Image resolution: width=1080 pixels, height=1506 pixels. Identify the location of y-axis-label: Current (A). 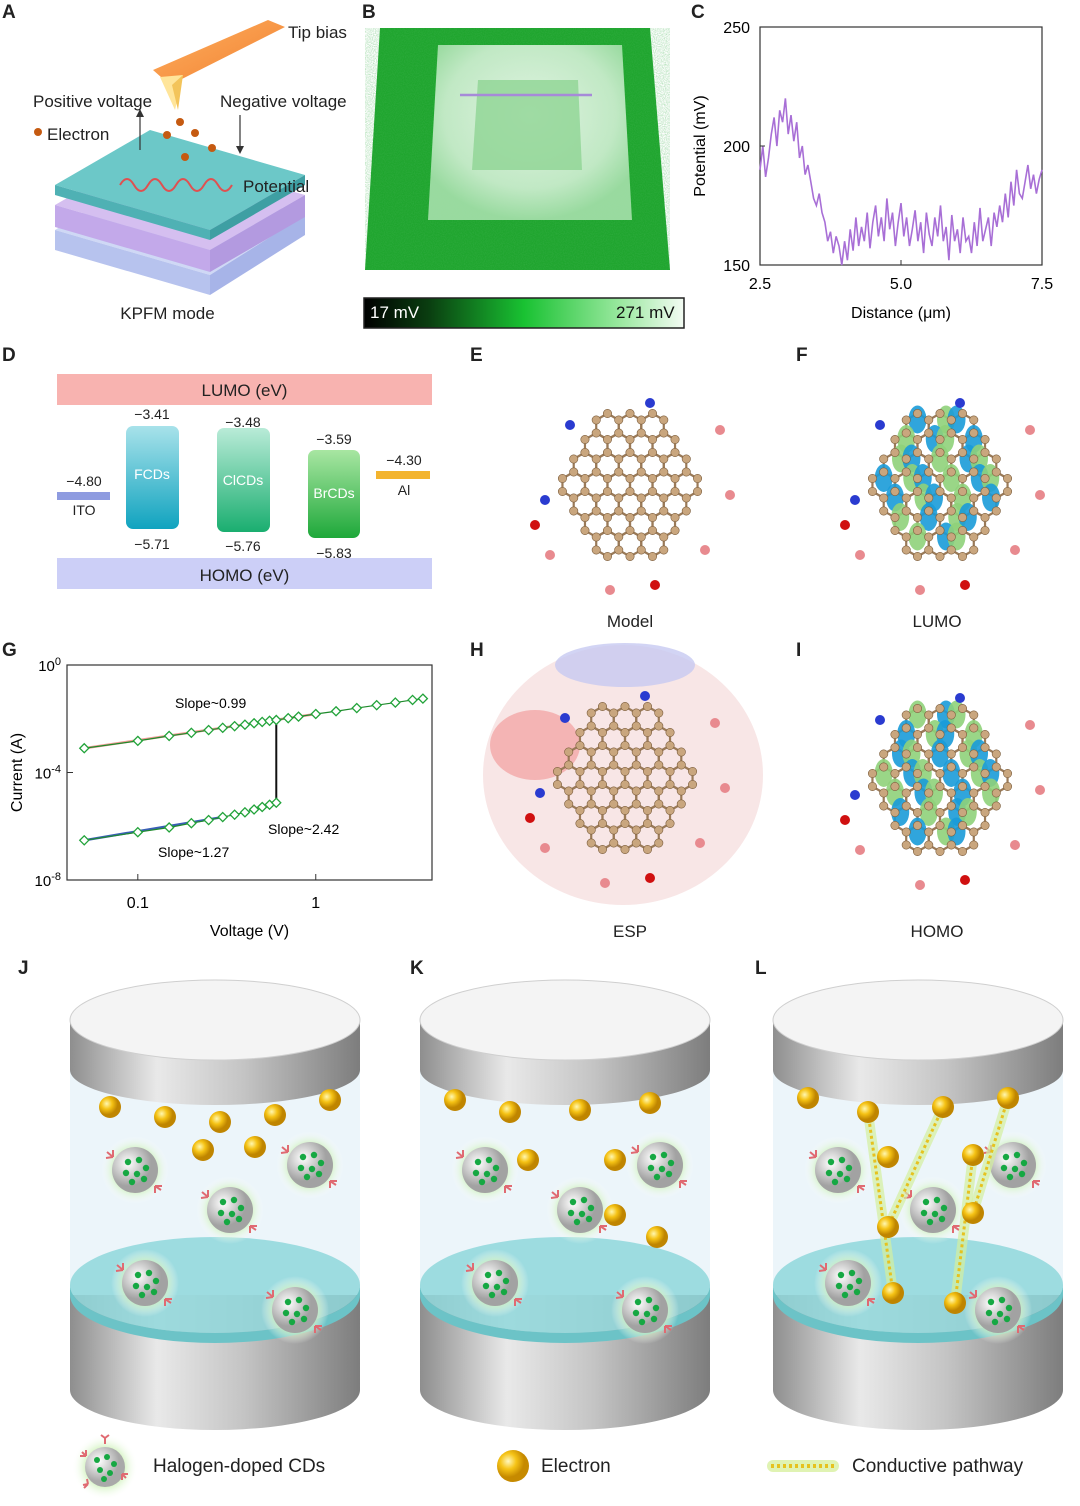
(17, 772).